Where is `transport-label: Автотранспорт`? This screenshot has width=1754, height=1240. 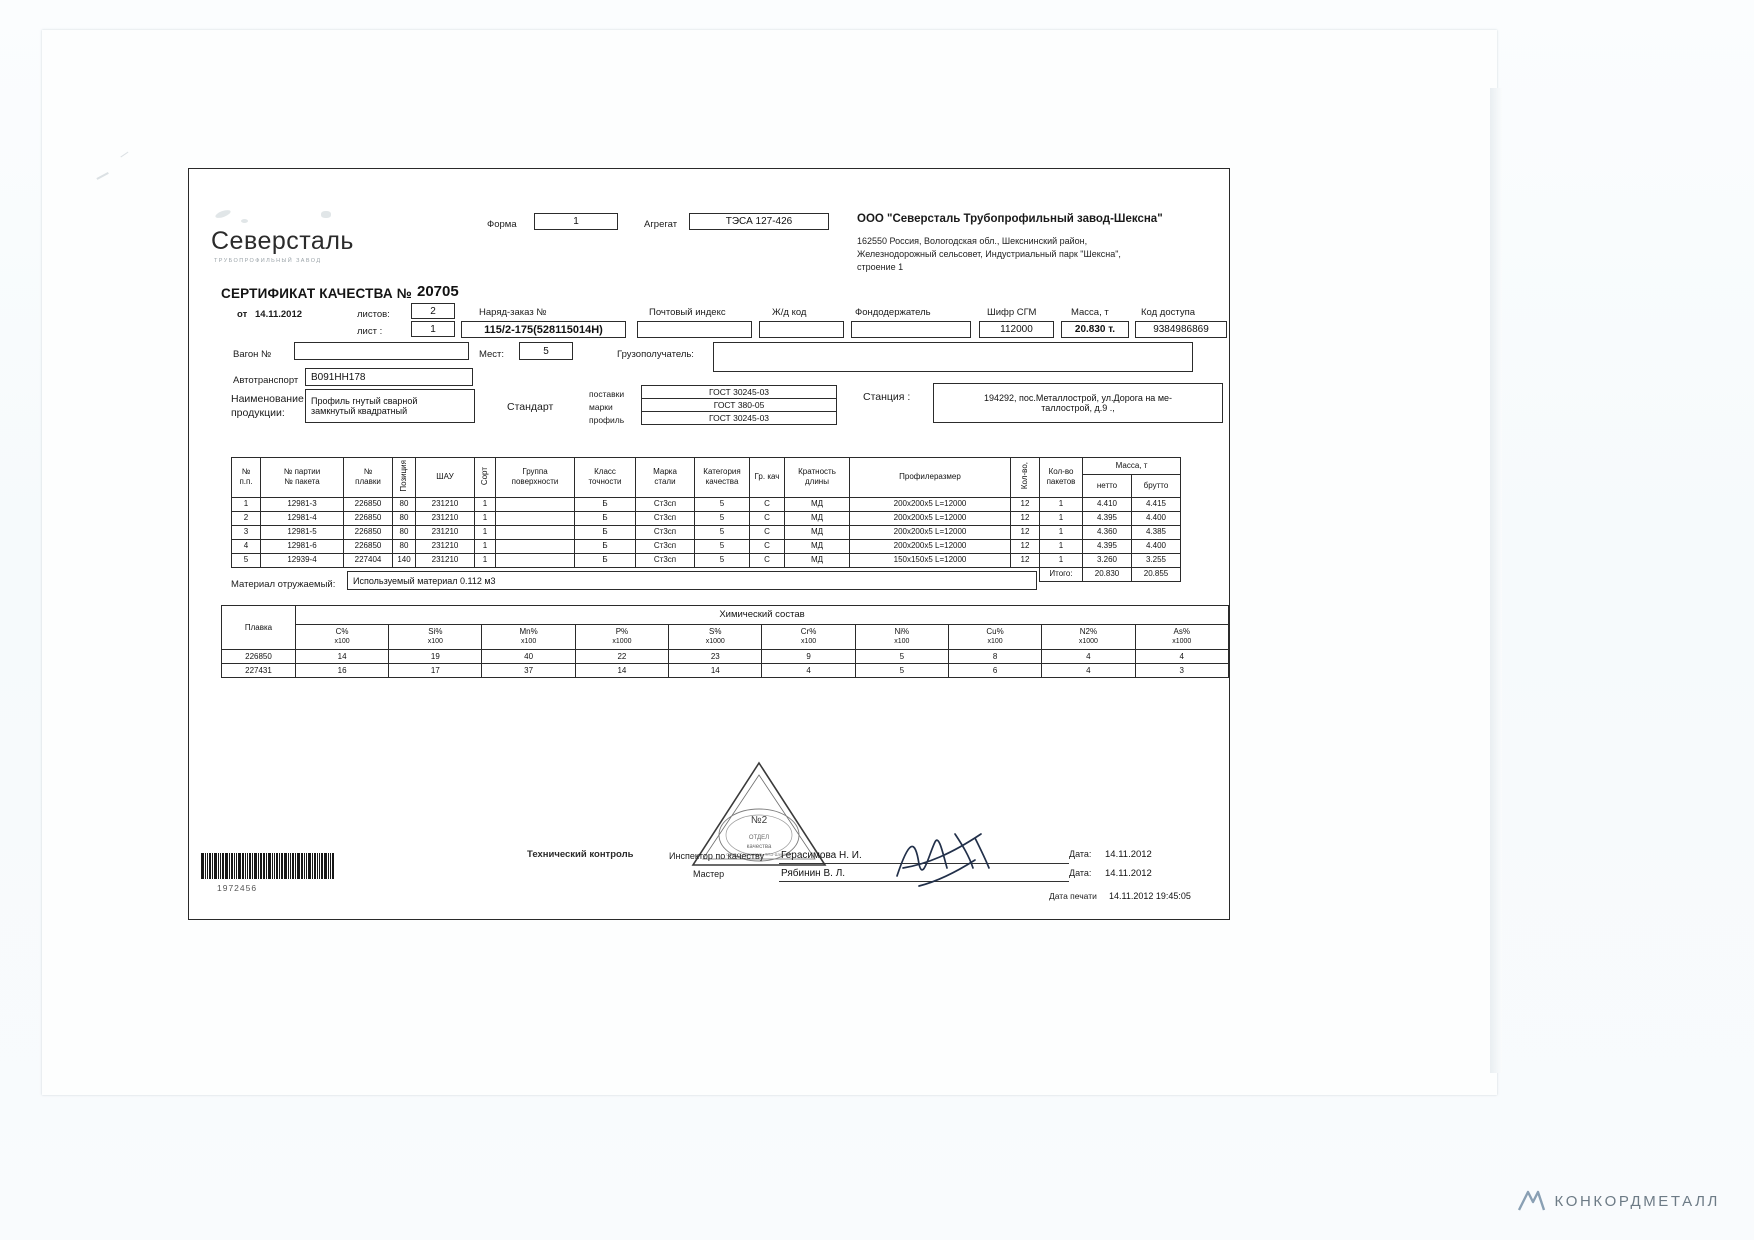
transport-label: Автотранспорт is located at coordinates (266, 380).